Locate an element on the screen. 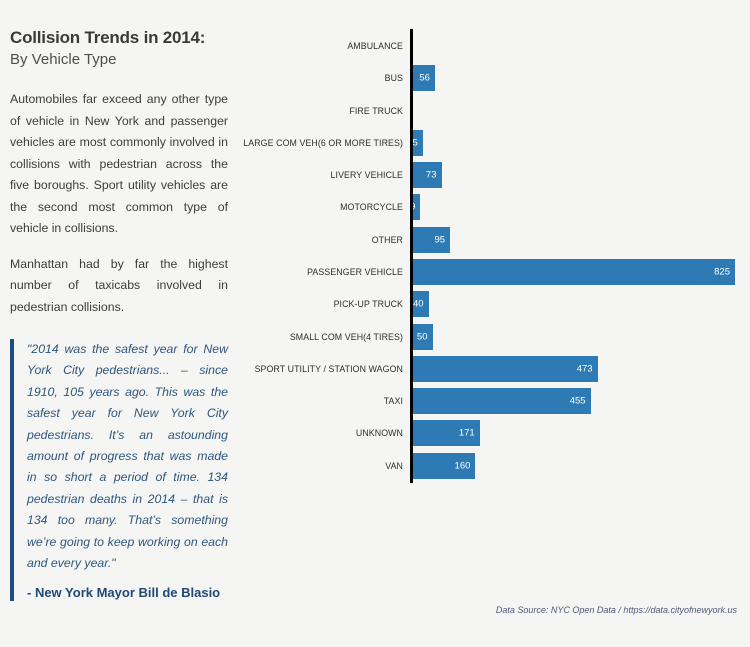 This screenshot has height=647, width=750. bar-value-label: 455 is located at coordinates (577, 401).